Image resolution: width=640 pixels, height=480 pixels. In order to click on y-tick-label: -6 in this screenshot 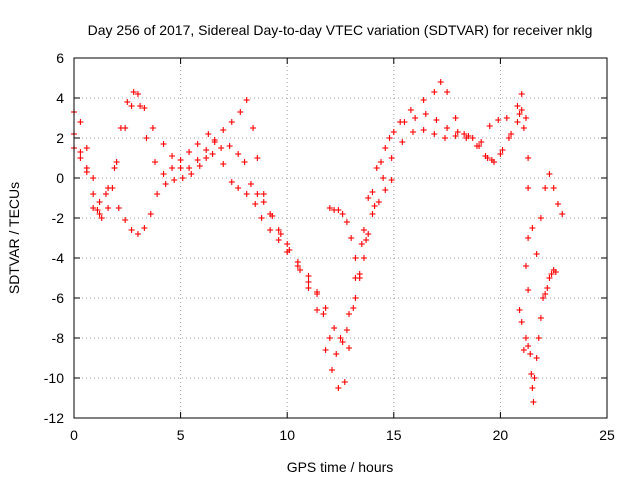, I will do `click(58, 298)`.